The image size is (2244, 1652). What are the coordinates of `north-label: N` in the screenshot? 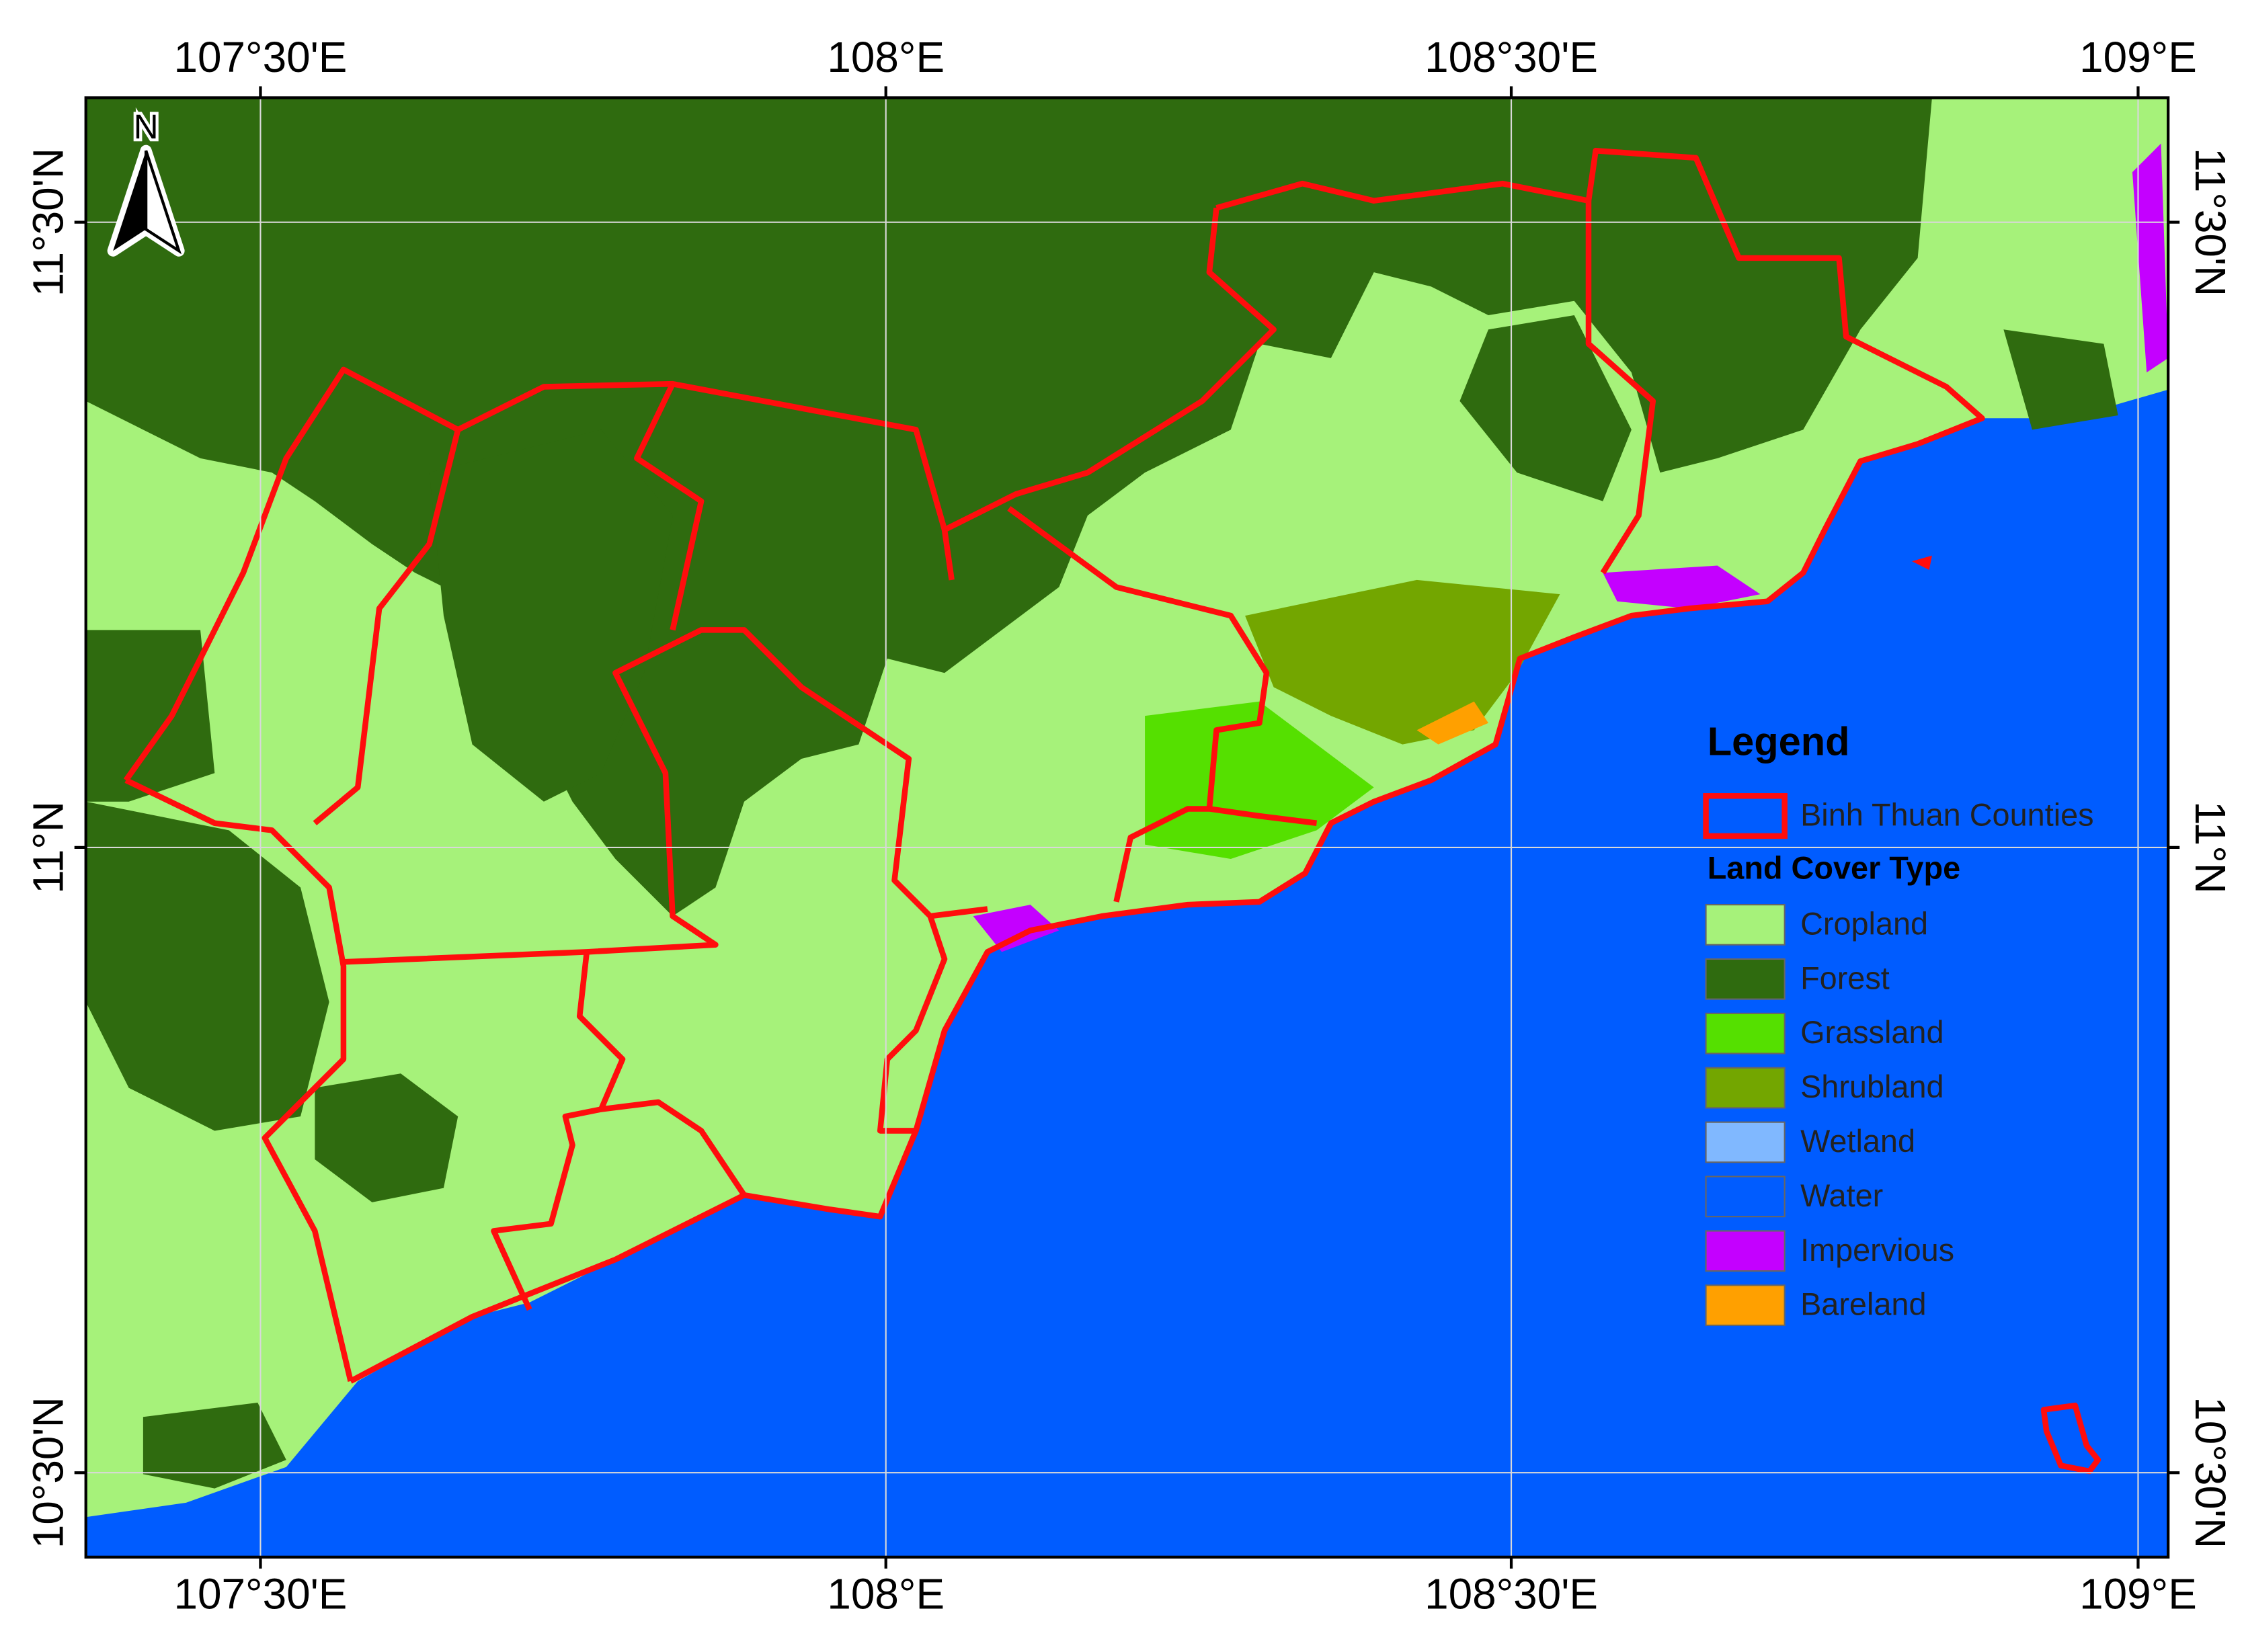 It's located at (146, 127).